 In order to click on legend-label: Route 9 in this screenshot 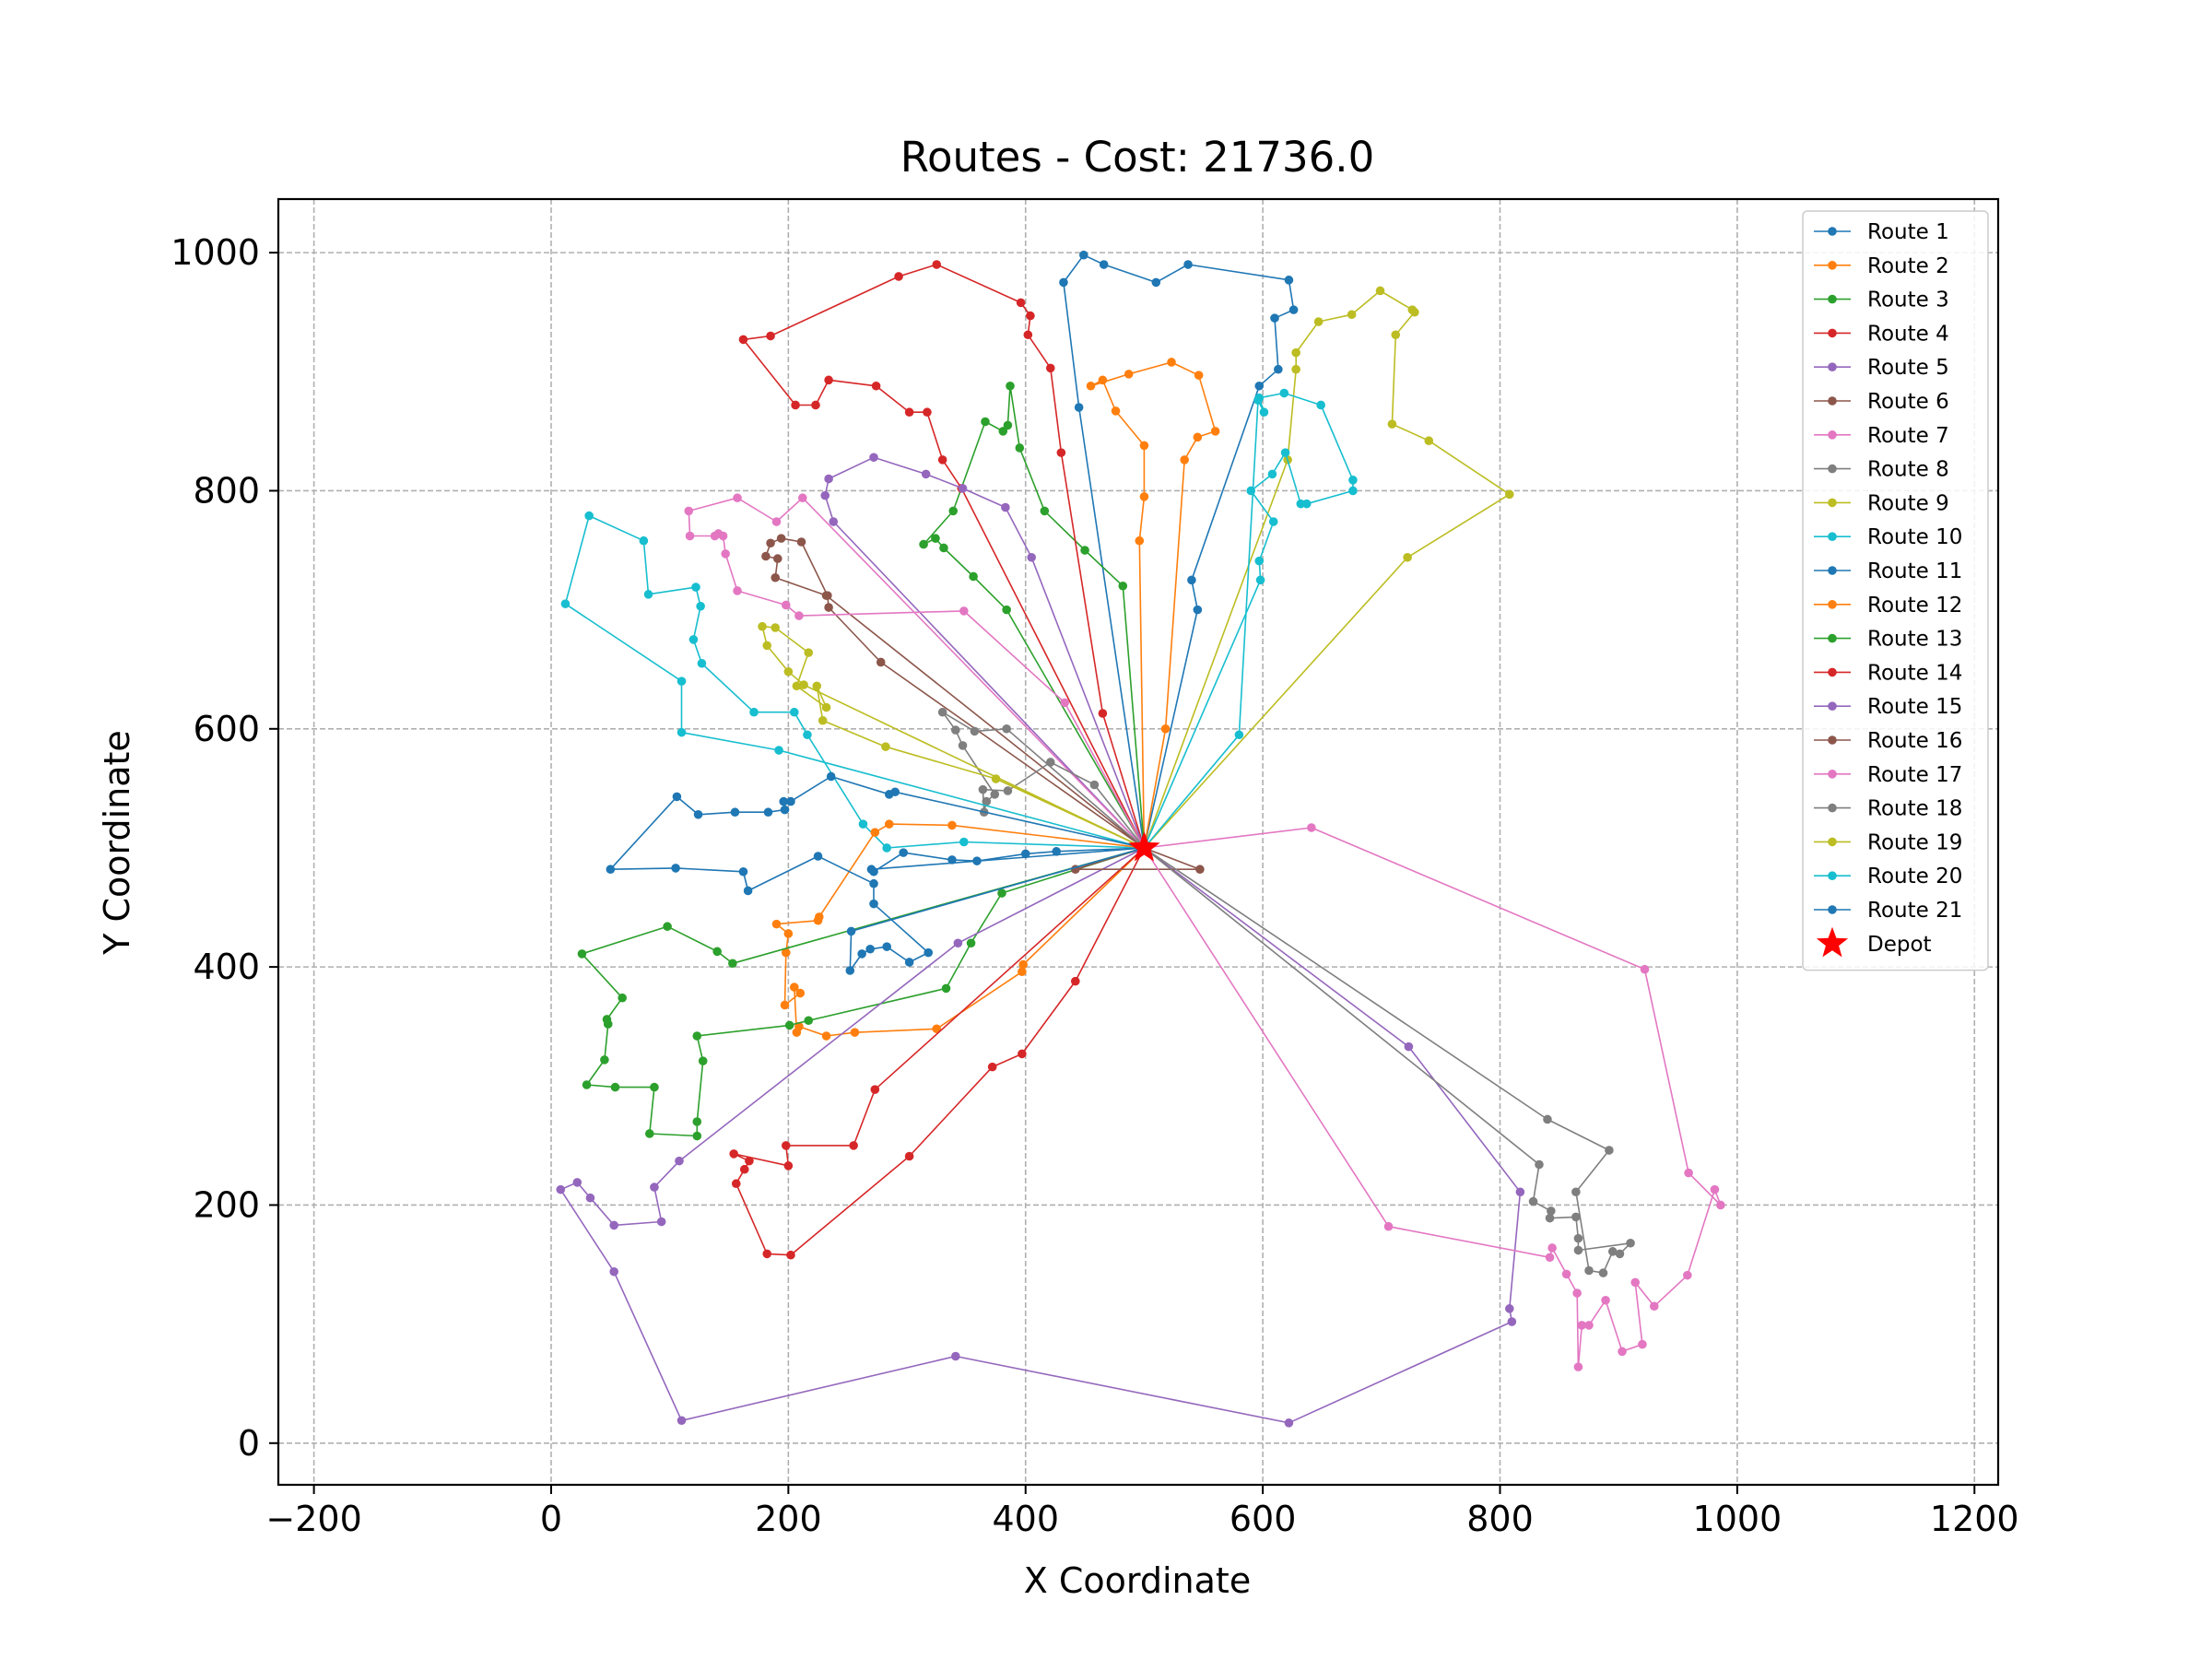, I will do `click(1908, 503)`.